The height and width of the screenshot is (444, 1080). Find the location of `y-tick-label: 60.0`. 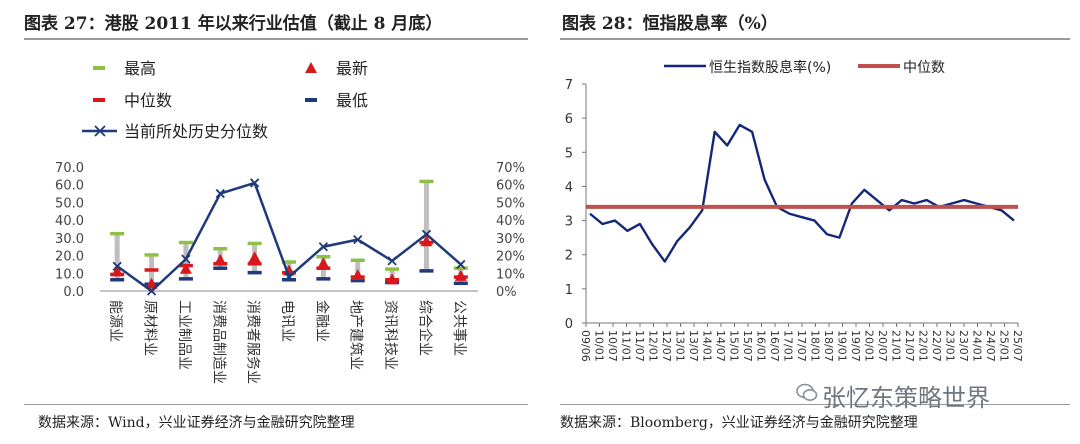

y-tick-label: 60.0 is located at coordinates (69, 186).